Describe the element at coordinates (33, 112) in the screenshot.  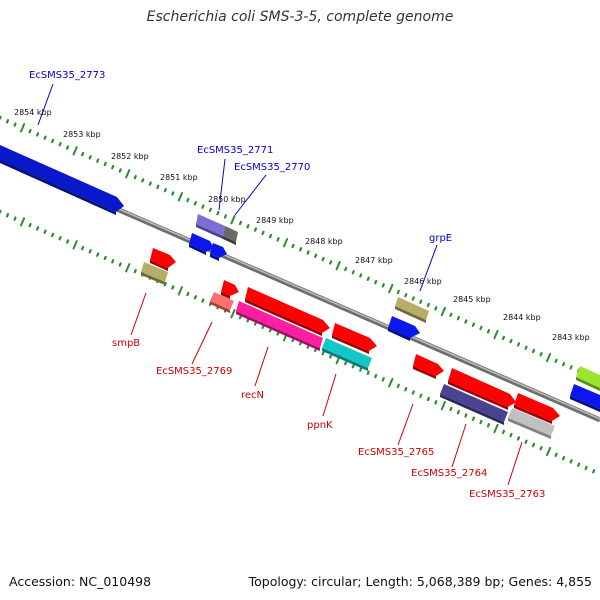
I see `tick-label: 2854 kbp` at that location.